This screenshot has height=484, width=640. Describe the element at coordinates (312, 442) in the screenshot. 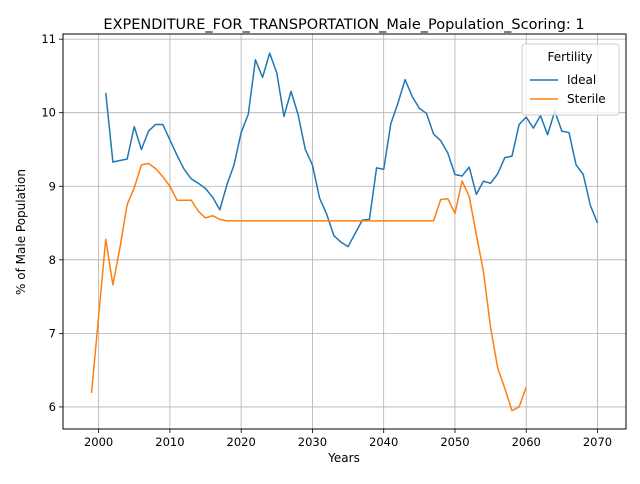

I see `x-tick-label: 2030` at that location.